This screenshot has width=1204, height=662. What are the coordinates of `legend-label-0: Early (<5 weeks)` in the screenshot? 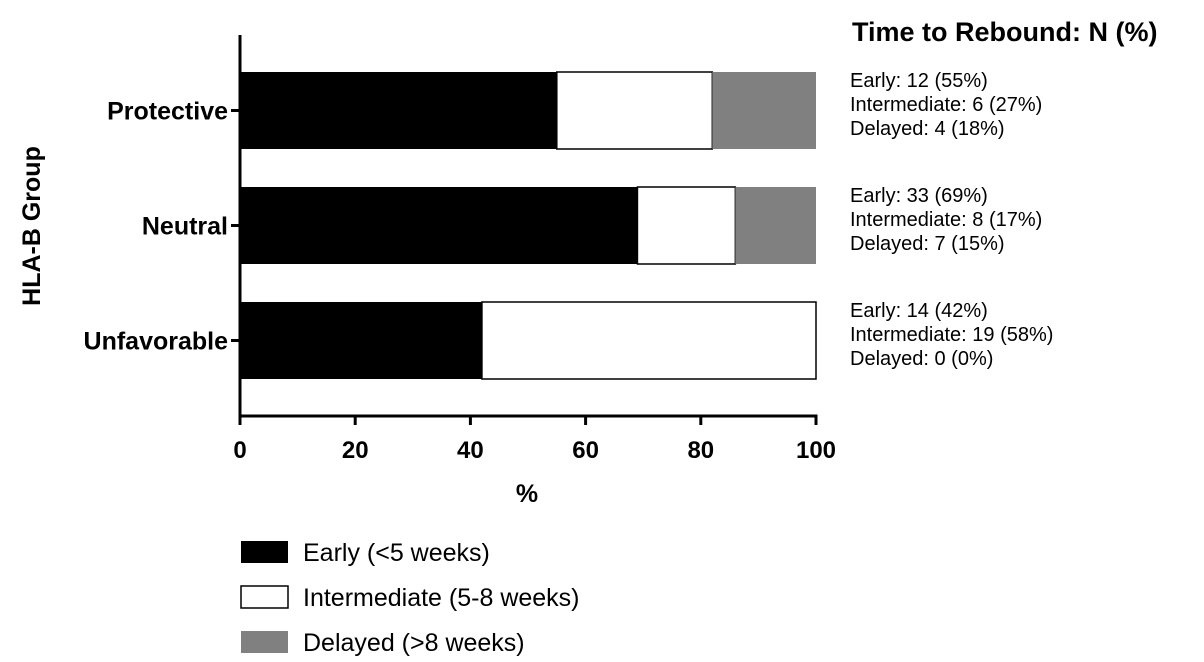 It's located at (396, 553).